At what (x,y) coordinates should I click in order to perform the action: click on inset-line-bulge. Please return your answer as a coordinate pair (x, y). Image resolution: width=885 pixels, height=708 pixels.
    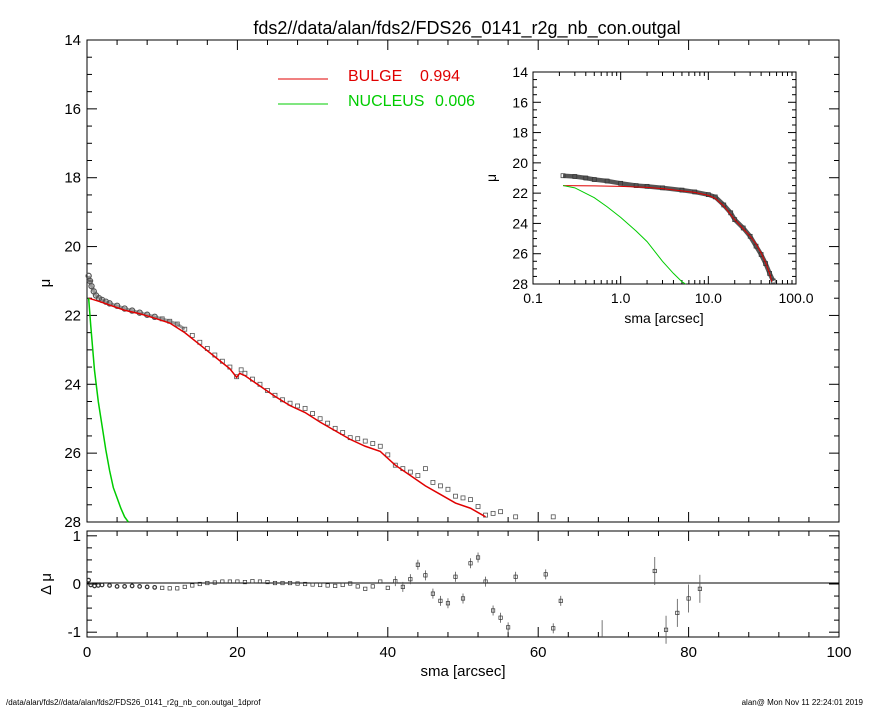
    Looking at the image, I should click on (668, 233).